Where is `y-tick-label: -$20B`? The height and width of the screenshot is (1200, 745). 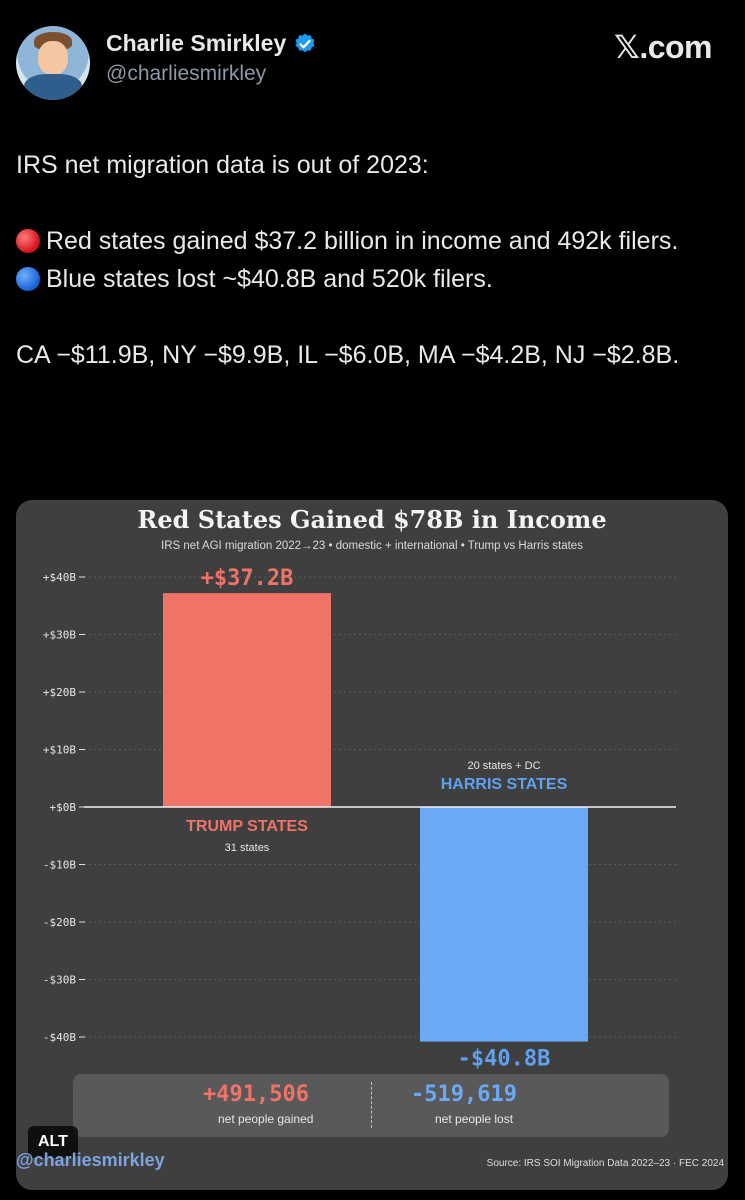
y-tick-label: -$20B is located at coordinates (59, 922).